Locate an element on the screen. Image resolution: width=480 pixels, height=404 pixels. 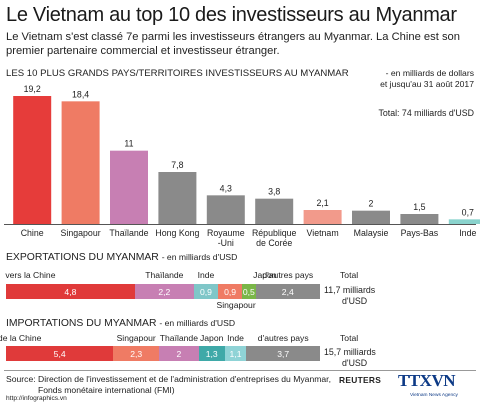
bar-category-label-5-line2: de Corée is located at coordinates (274, 243).